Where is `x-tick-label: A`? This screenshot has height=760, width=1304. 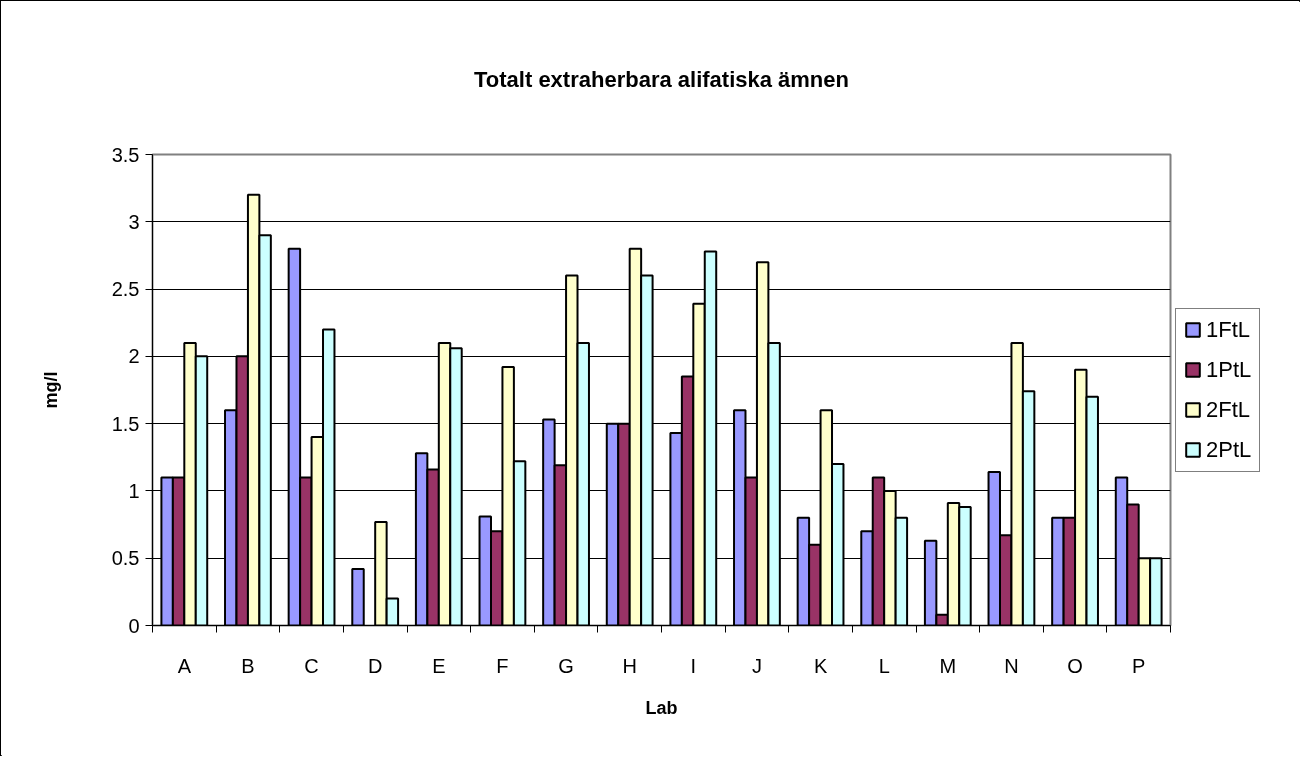 x-tick-label: A is located at coordinates (184, 665).